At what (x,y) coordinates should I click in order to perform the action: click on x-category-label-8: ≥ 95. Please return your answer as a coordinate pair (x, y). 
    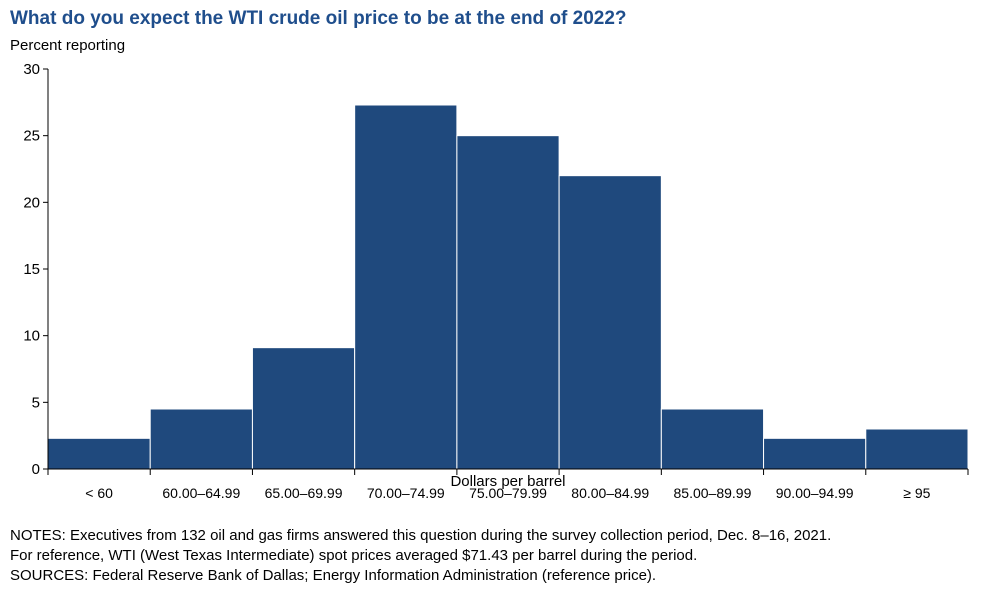
    Looking at the image, I should click on (916, 493).